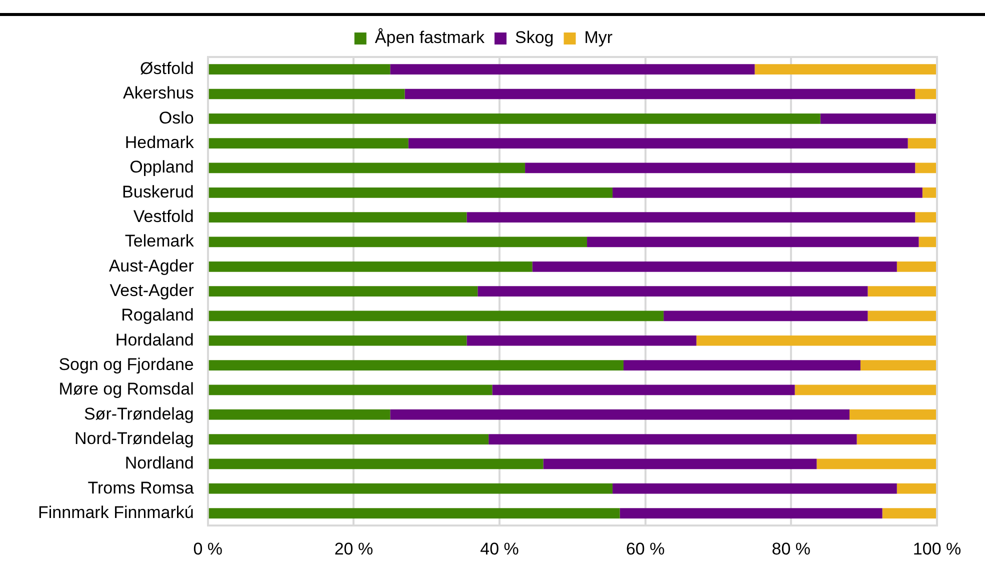 This screenshot has width=985, height=586. Describe the element at coordinates (154, 340) in the screenshot. I see `y-tick-label: Hordaland` at that location.